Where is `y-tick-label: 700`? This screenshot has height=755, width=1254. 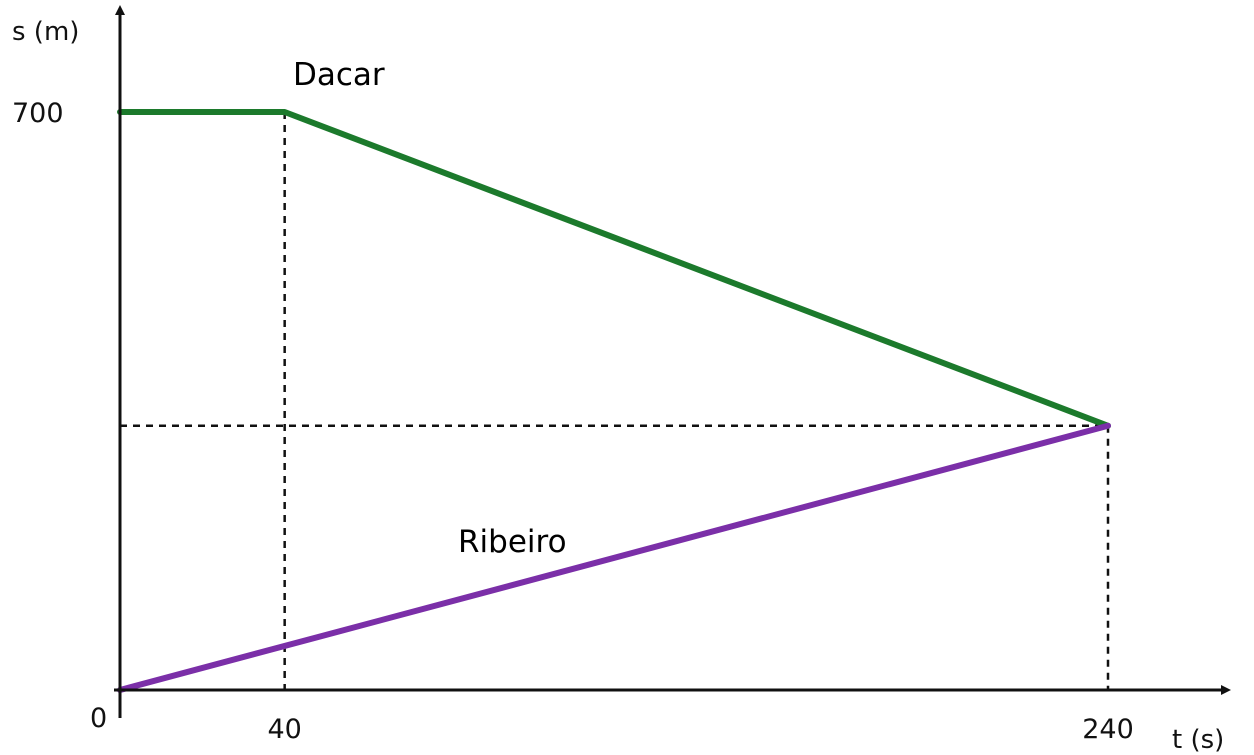 y-tick-label: 700 is located at coordinates (38, 113).